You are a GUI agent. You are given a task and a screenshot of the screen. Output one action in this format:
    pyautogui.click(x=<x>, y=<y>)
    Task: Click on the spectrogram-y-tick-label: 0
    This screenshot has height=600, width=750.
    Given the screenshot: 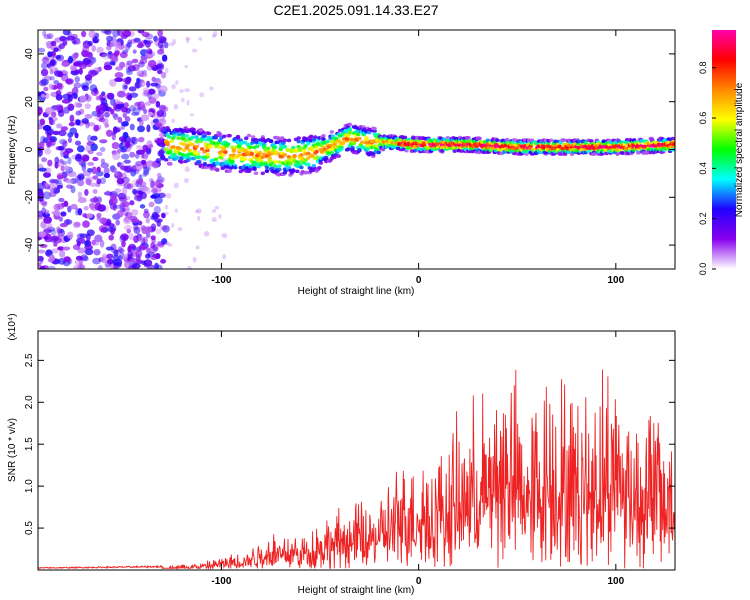 What is the action you would take?
    pyautogui.click(x=29, y=149)
    